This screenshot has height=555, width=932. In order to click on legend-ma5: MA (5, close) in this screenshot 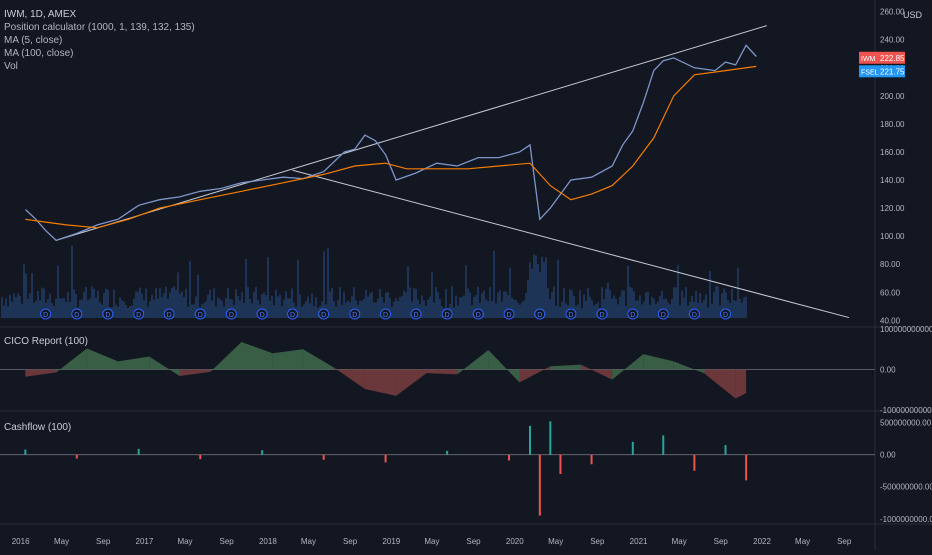, I will do `click(33, 40)`.